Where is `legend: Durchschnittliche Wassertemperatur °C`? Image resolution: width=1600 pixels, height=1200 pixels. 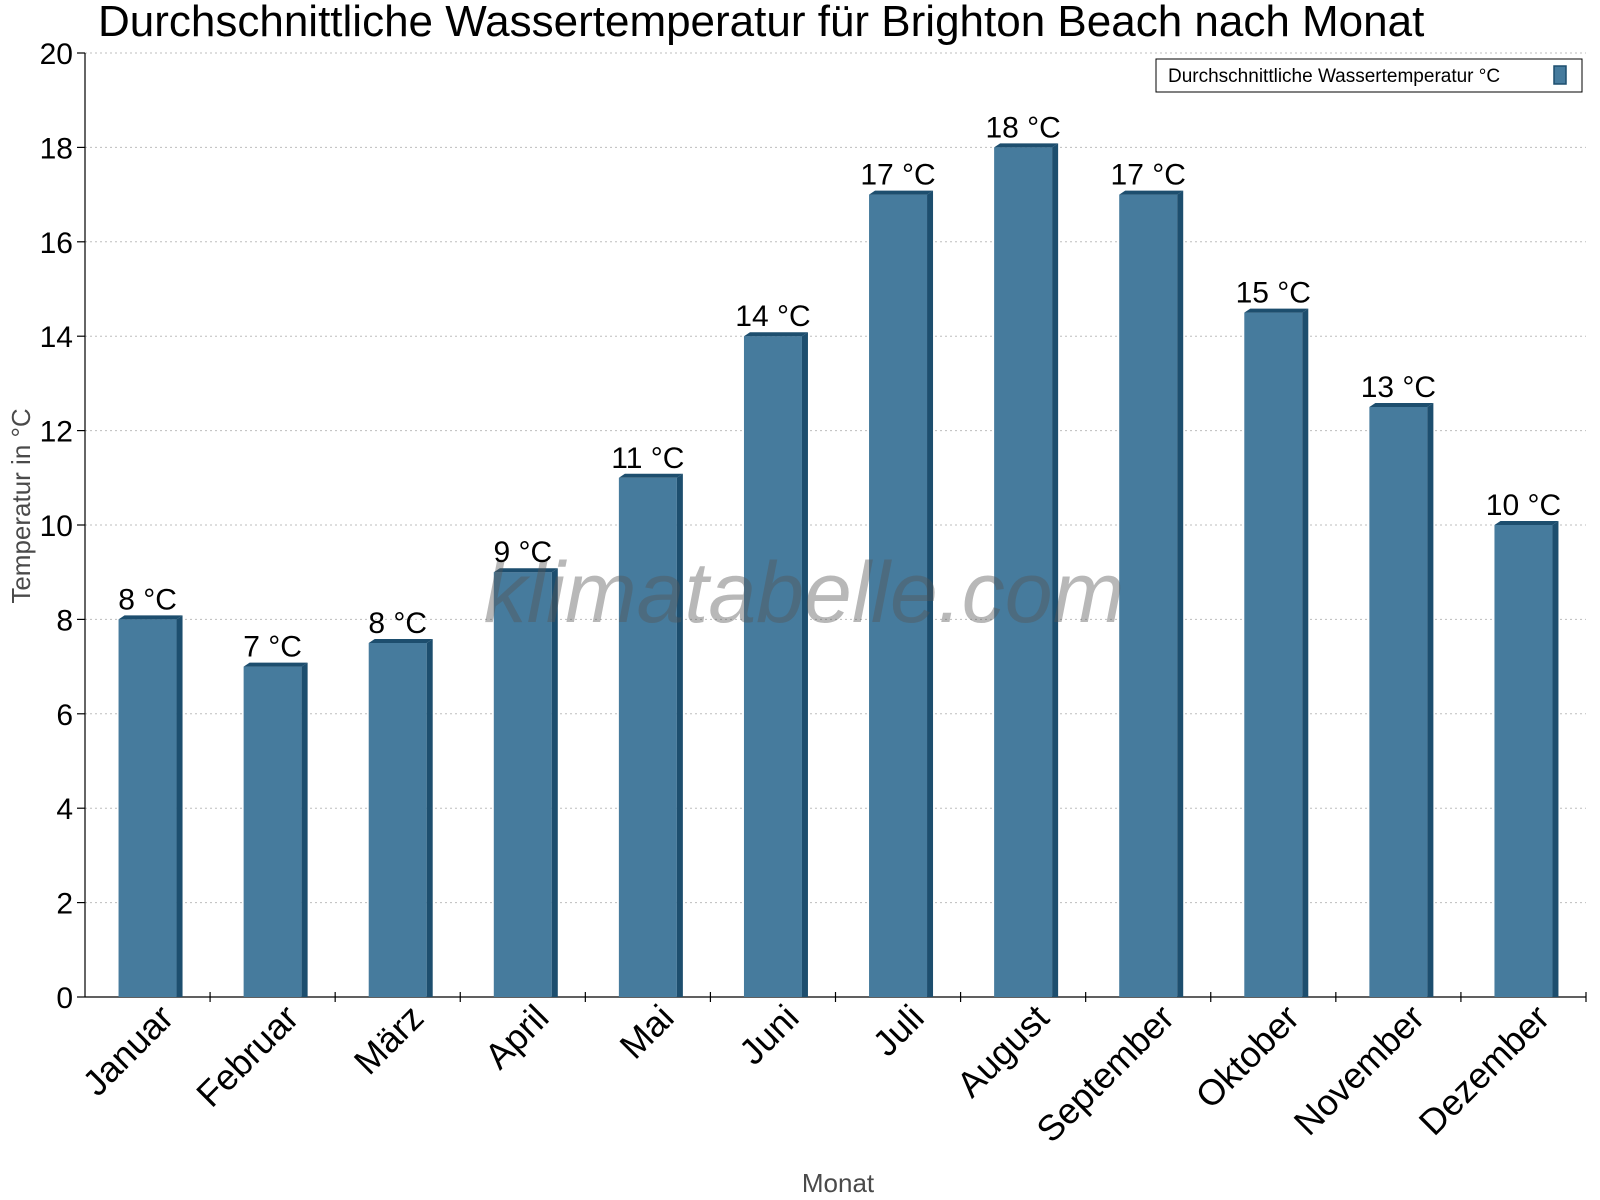
legend: Durchschnittliche Wassertemperatur °C is located at coordinates (1369, 75).